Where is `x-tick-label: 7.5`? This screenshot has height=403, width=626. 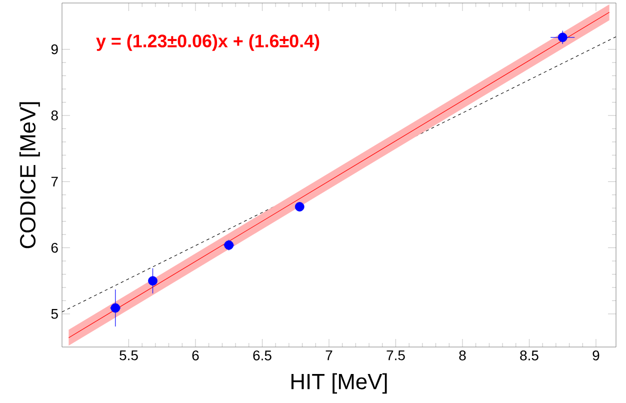 x-tick-label: 7.5 is located at coordinates (395, 355).